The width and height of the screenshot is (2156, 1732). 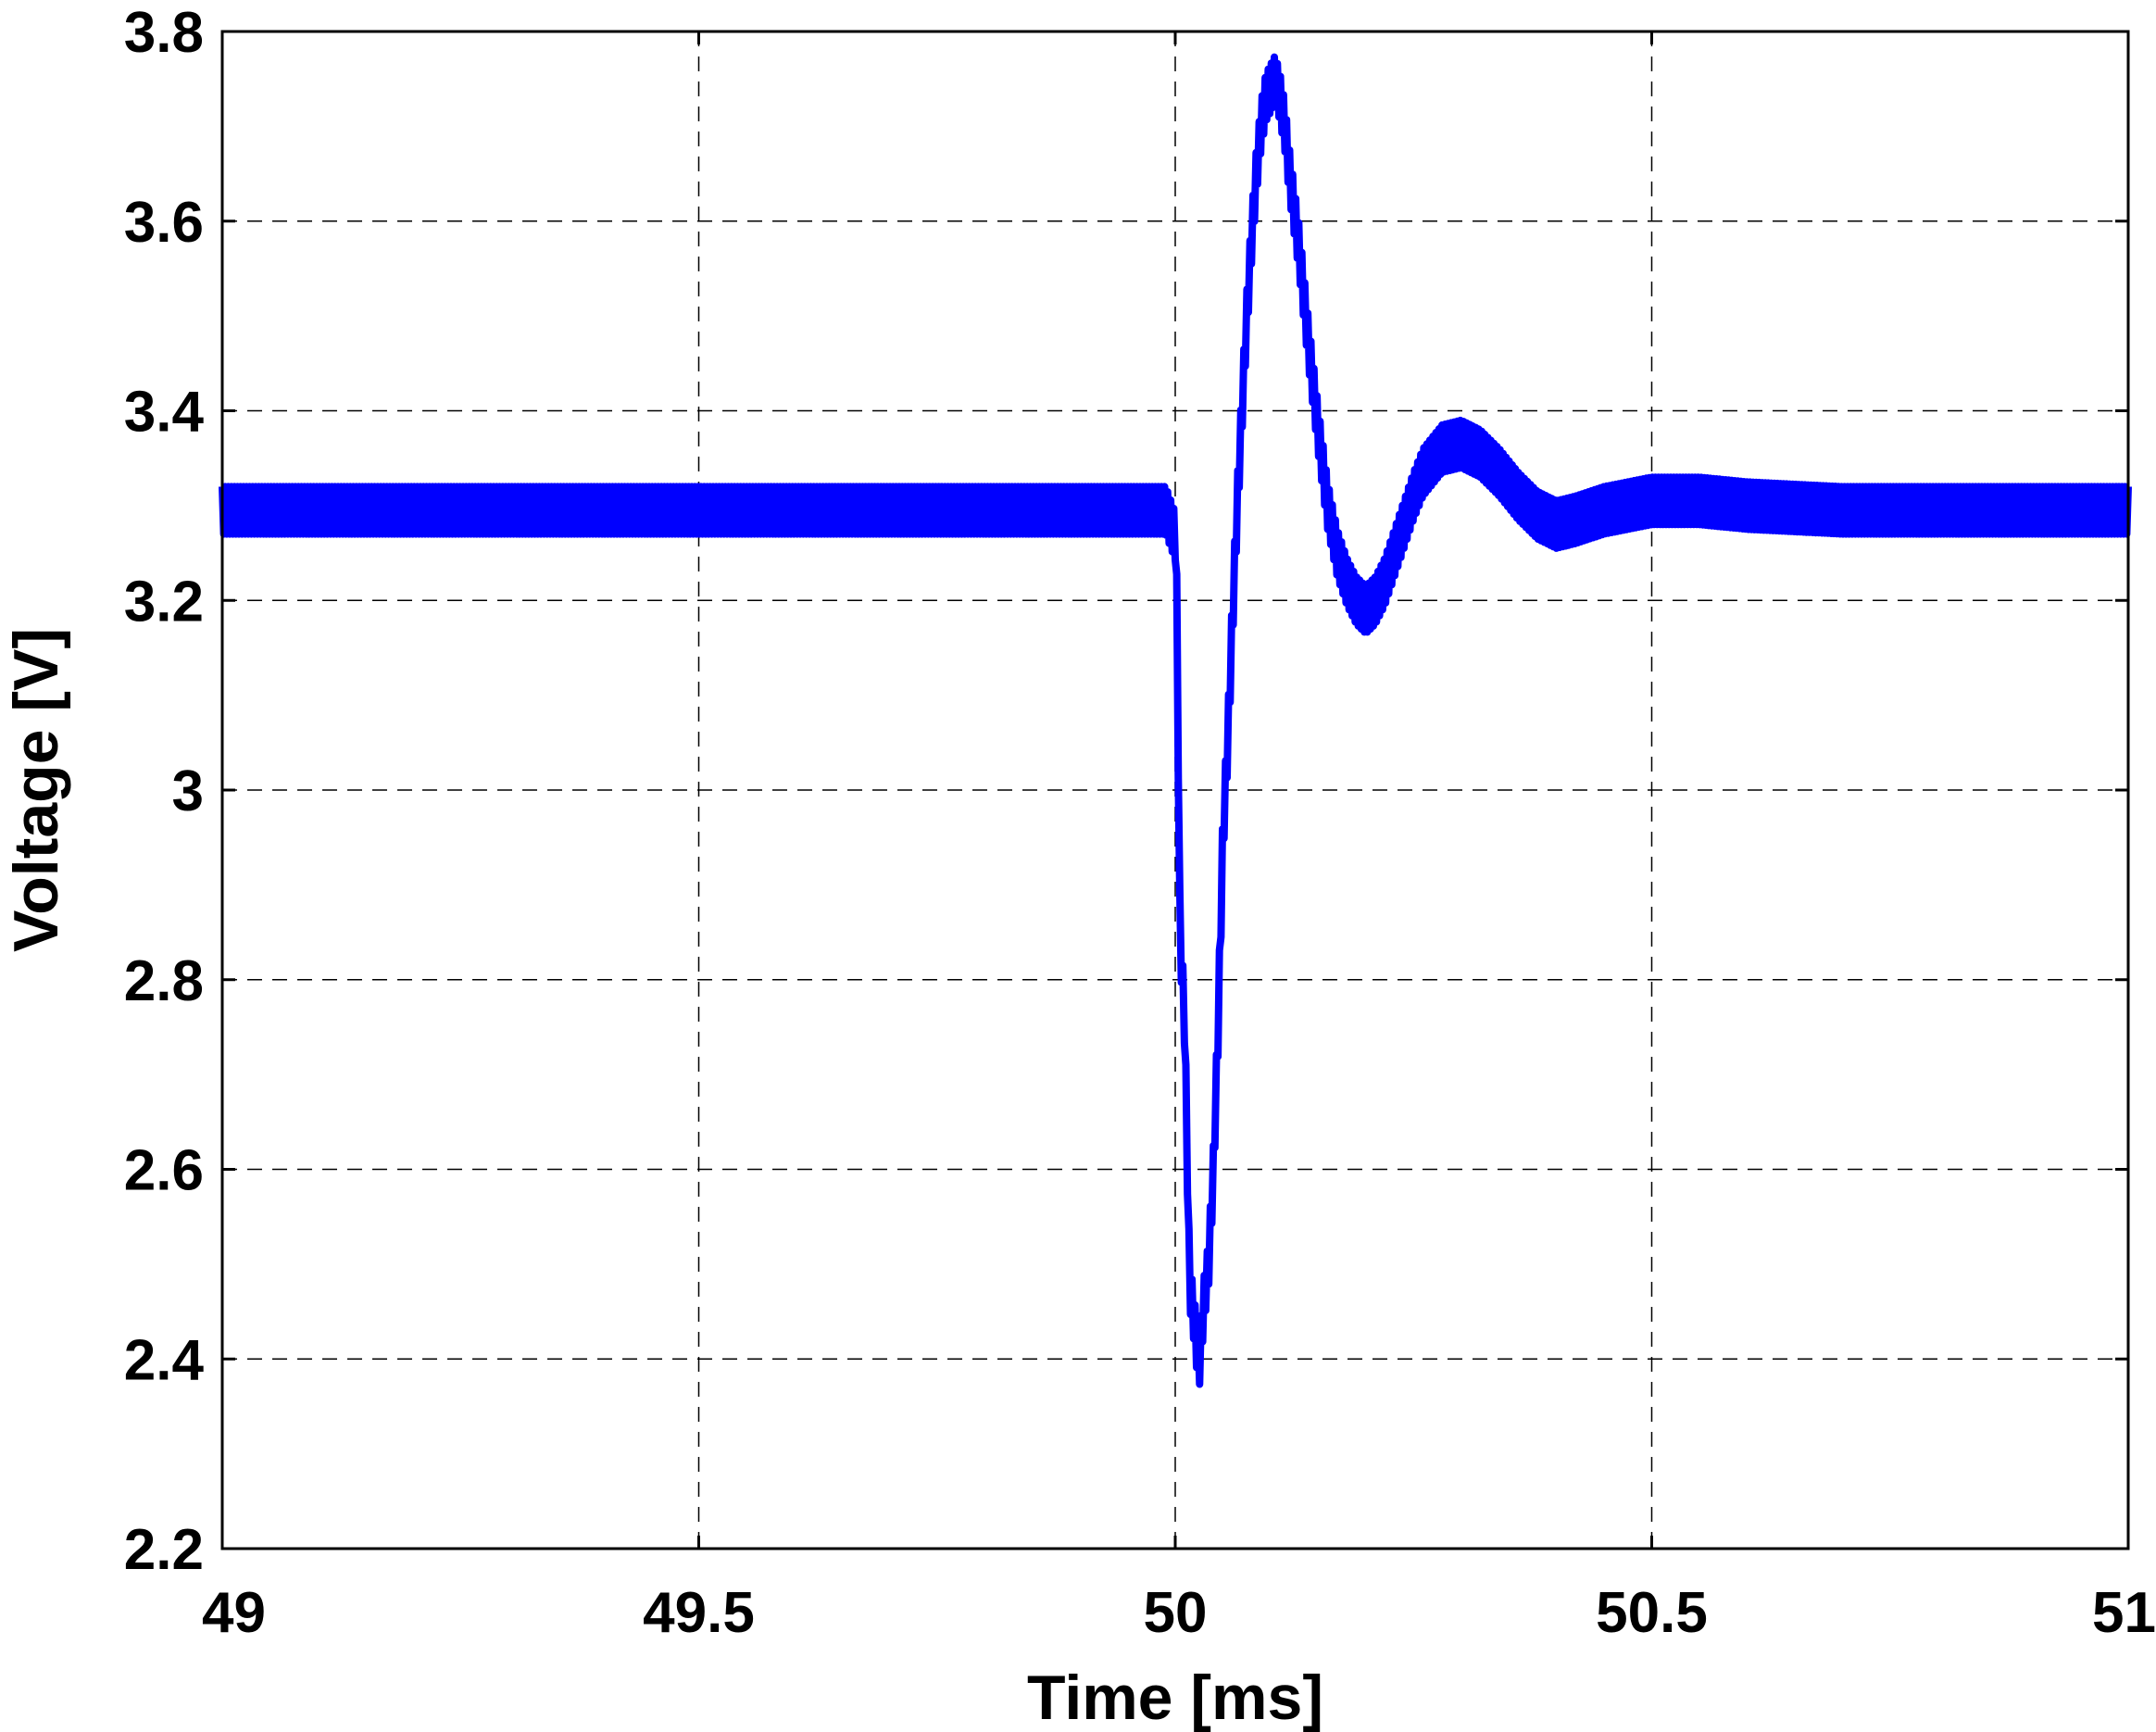 I want to click on x-axis-title: Time [ms], so click(x=1175, y=1697).